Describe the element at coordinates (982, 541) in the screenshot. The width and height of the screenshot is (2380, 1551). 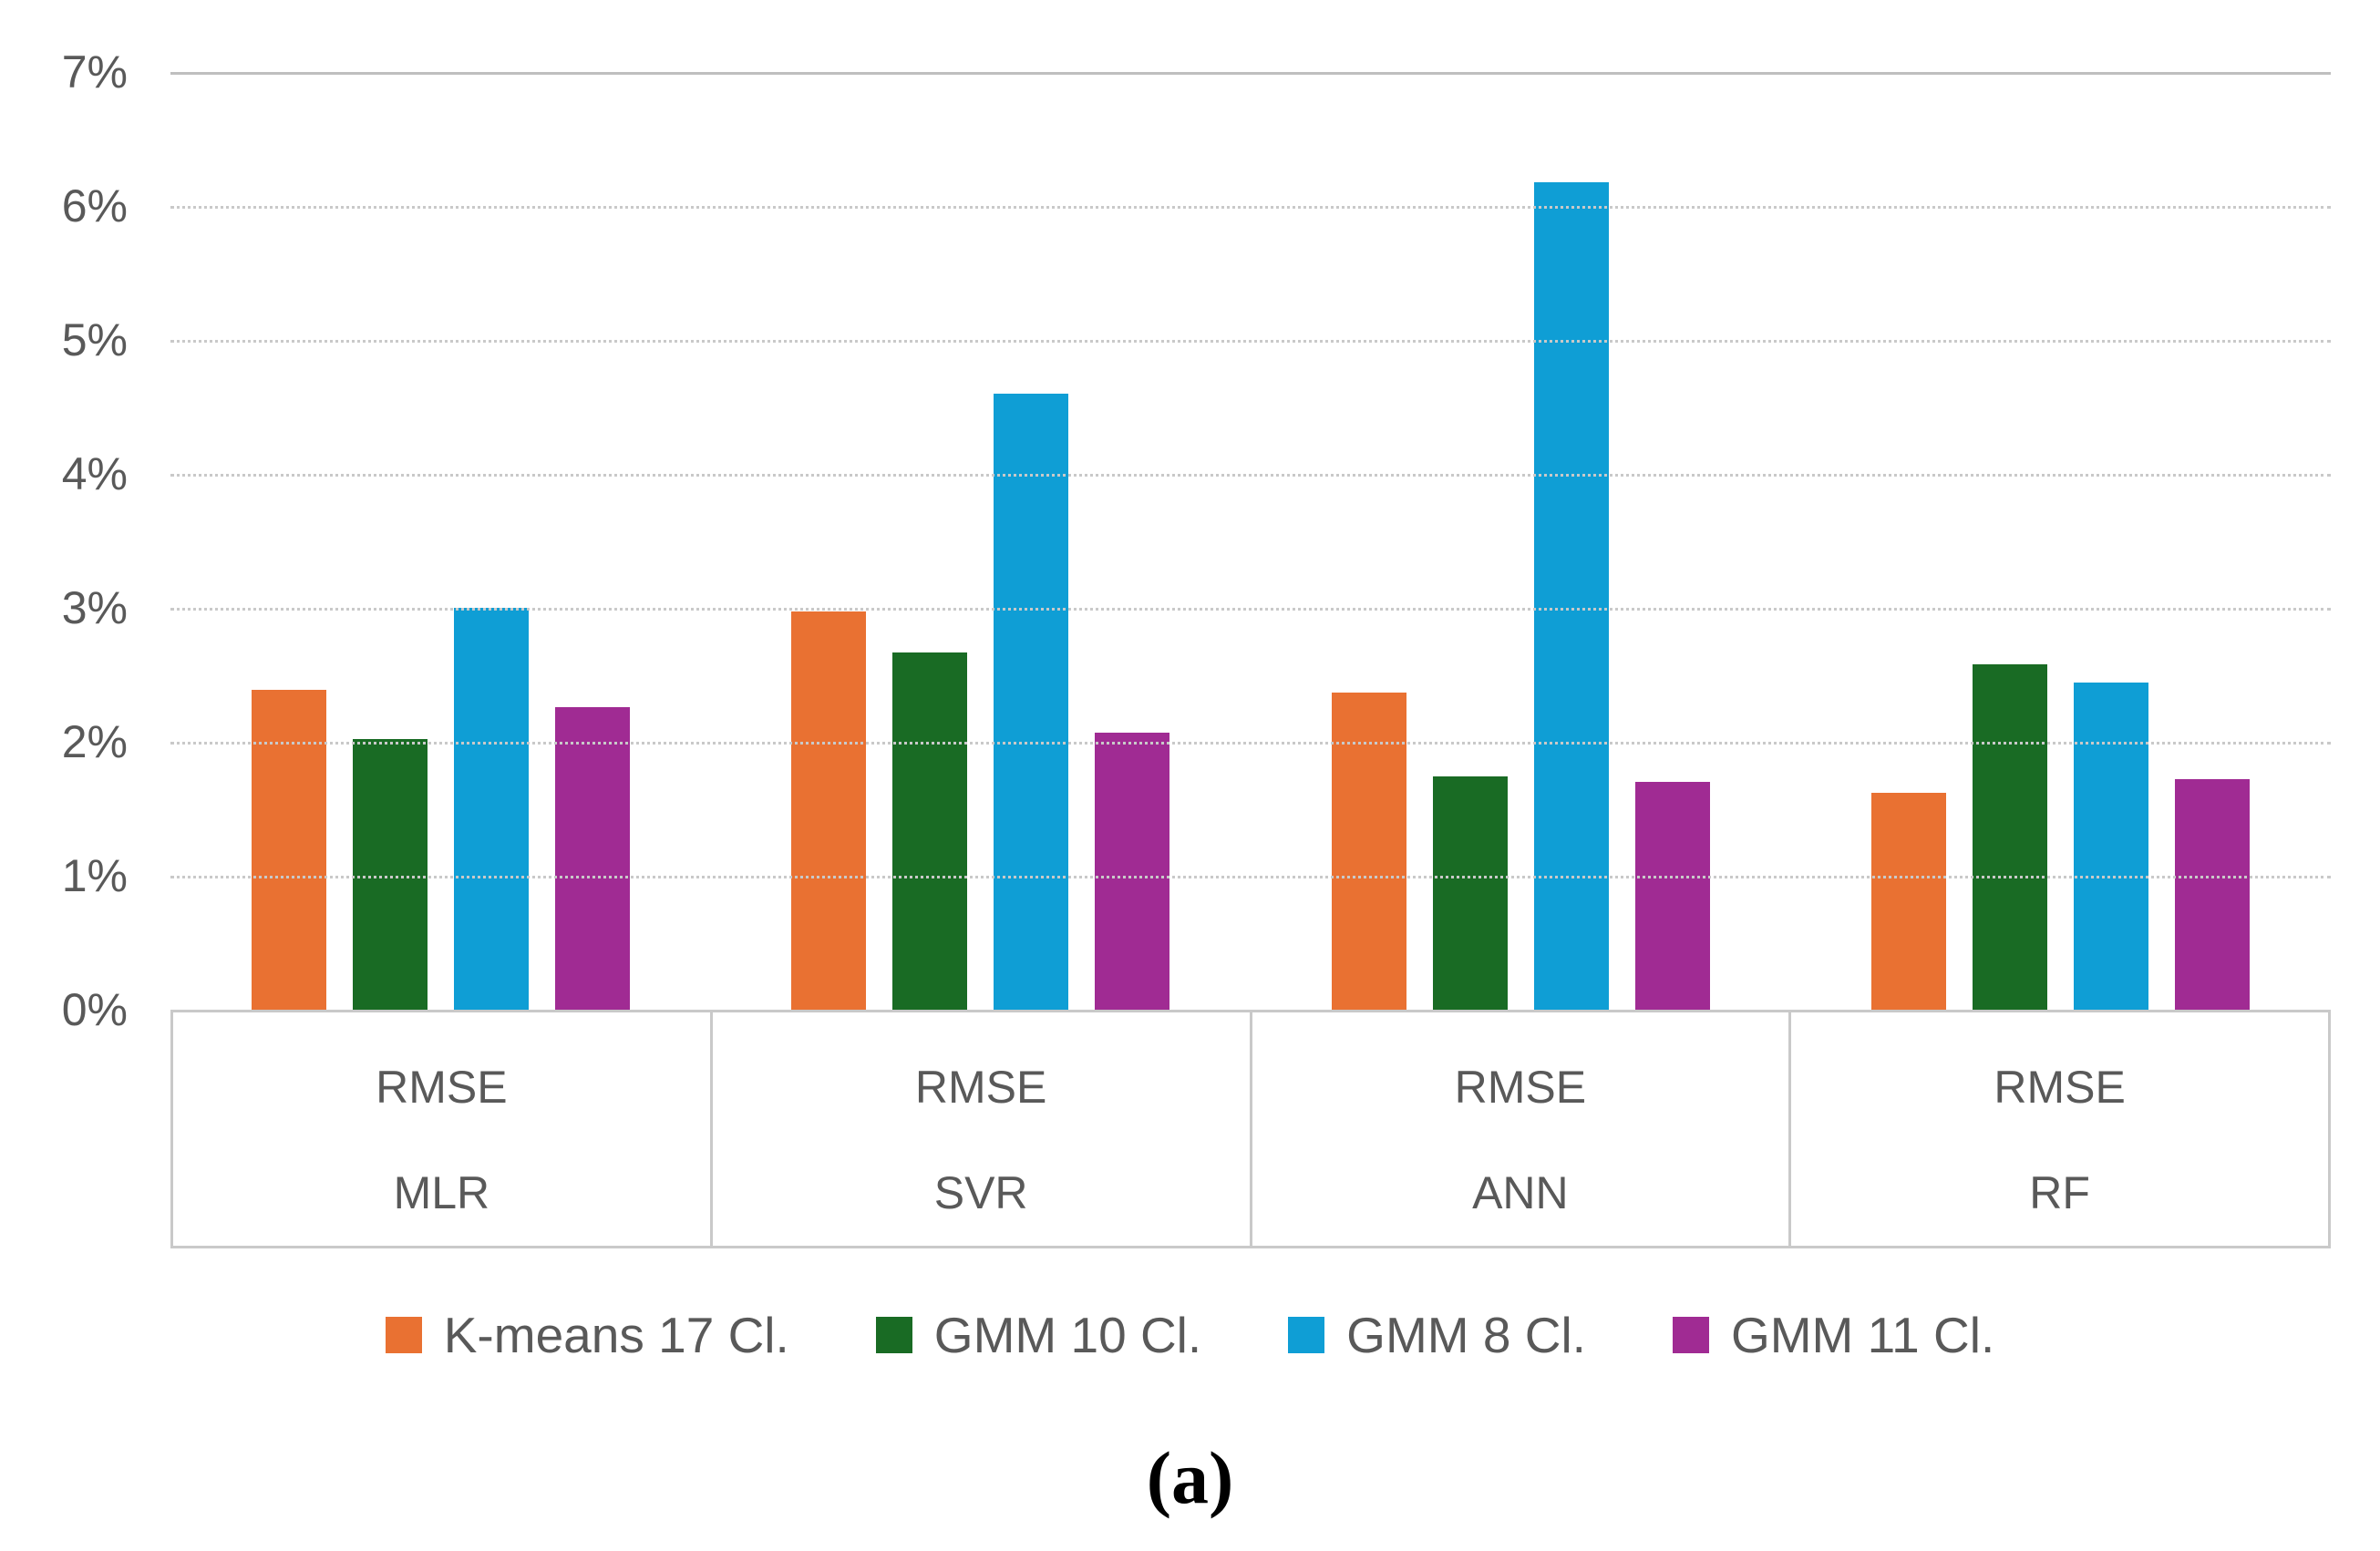
I see `bar-group-svr` at that location.